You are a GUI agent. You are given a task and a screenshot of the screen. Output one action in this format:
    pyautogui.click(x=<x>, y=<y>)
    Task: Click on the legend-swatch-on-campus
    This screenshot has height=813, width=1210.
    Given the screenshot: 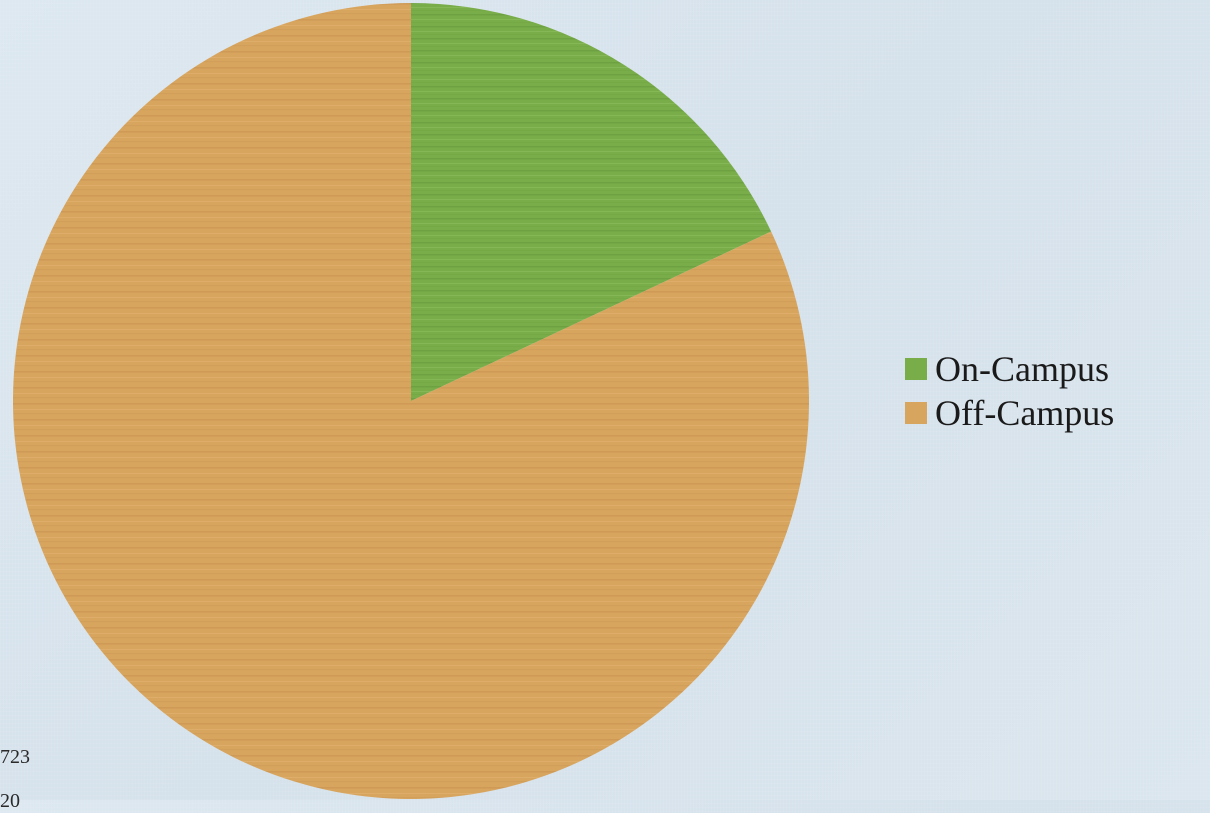 What is the action you would take?
    pyautogui.click(x=916, y=369)
    